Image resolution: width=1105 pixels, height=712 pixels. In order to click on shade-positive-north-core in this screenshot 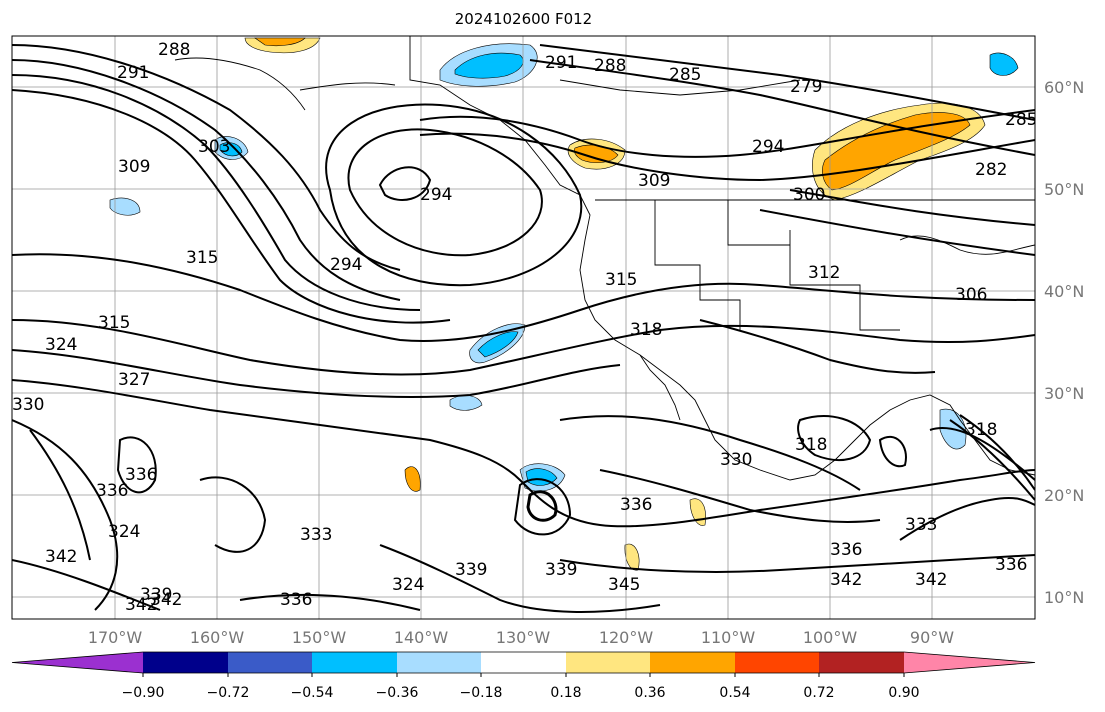, I will do `click(280, 42)`.